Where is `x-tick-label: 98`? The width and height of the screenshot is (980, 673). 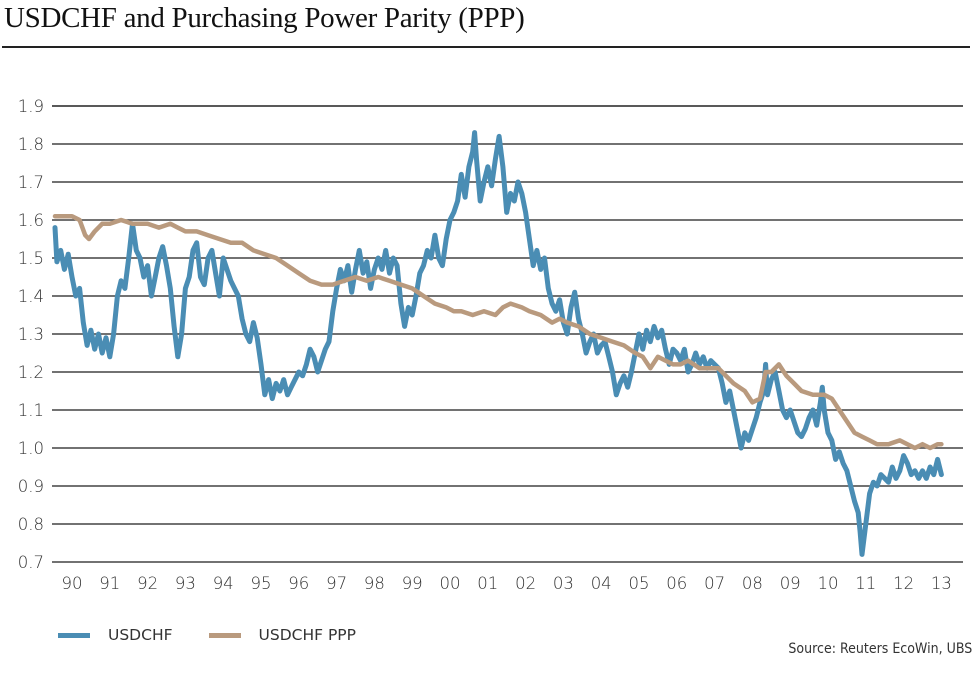
x-tick-label: 98 is located at coordinates (374, 583).